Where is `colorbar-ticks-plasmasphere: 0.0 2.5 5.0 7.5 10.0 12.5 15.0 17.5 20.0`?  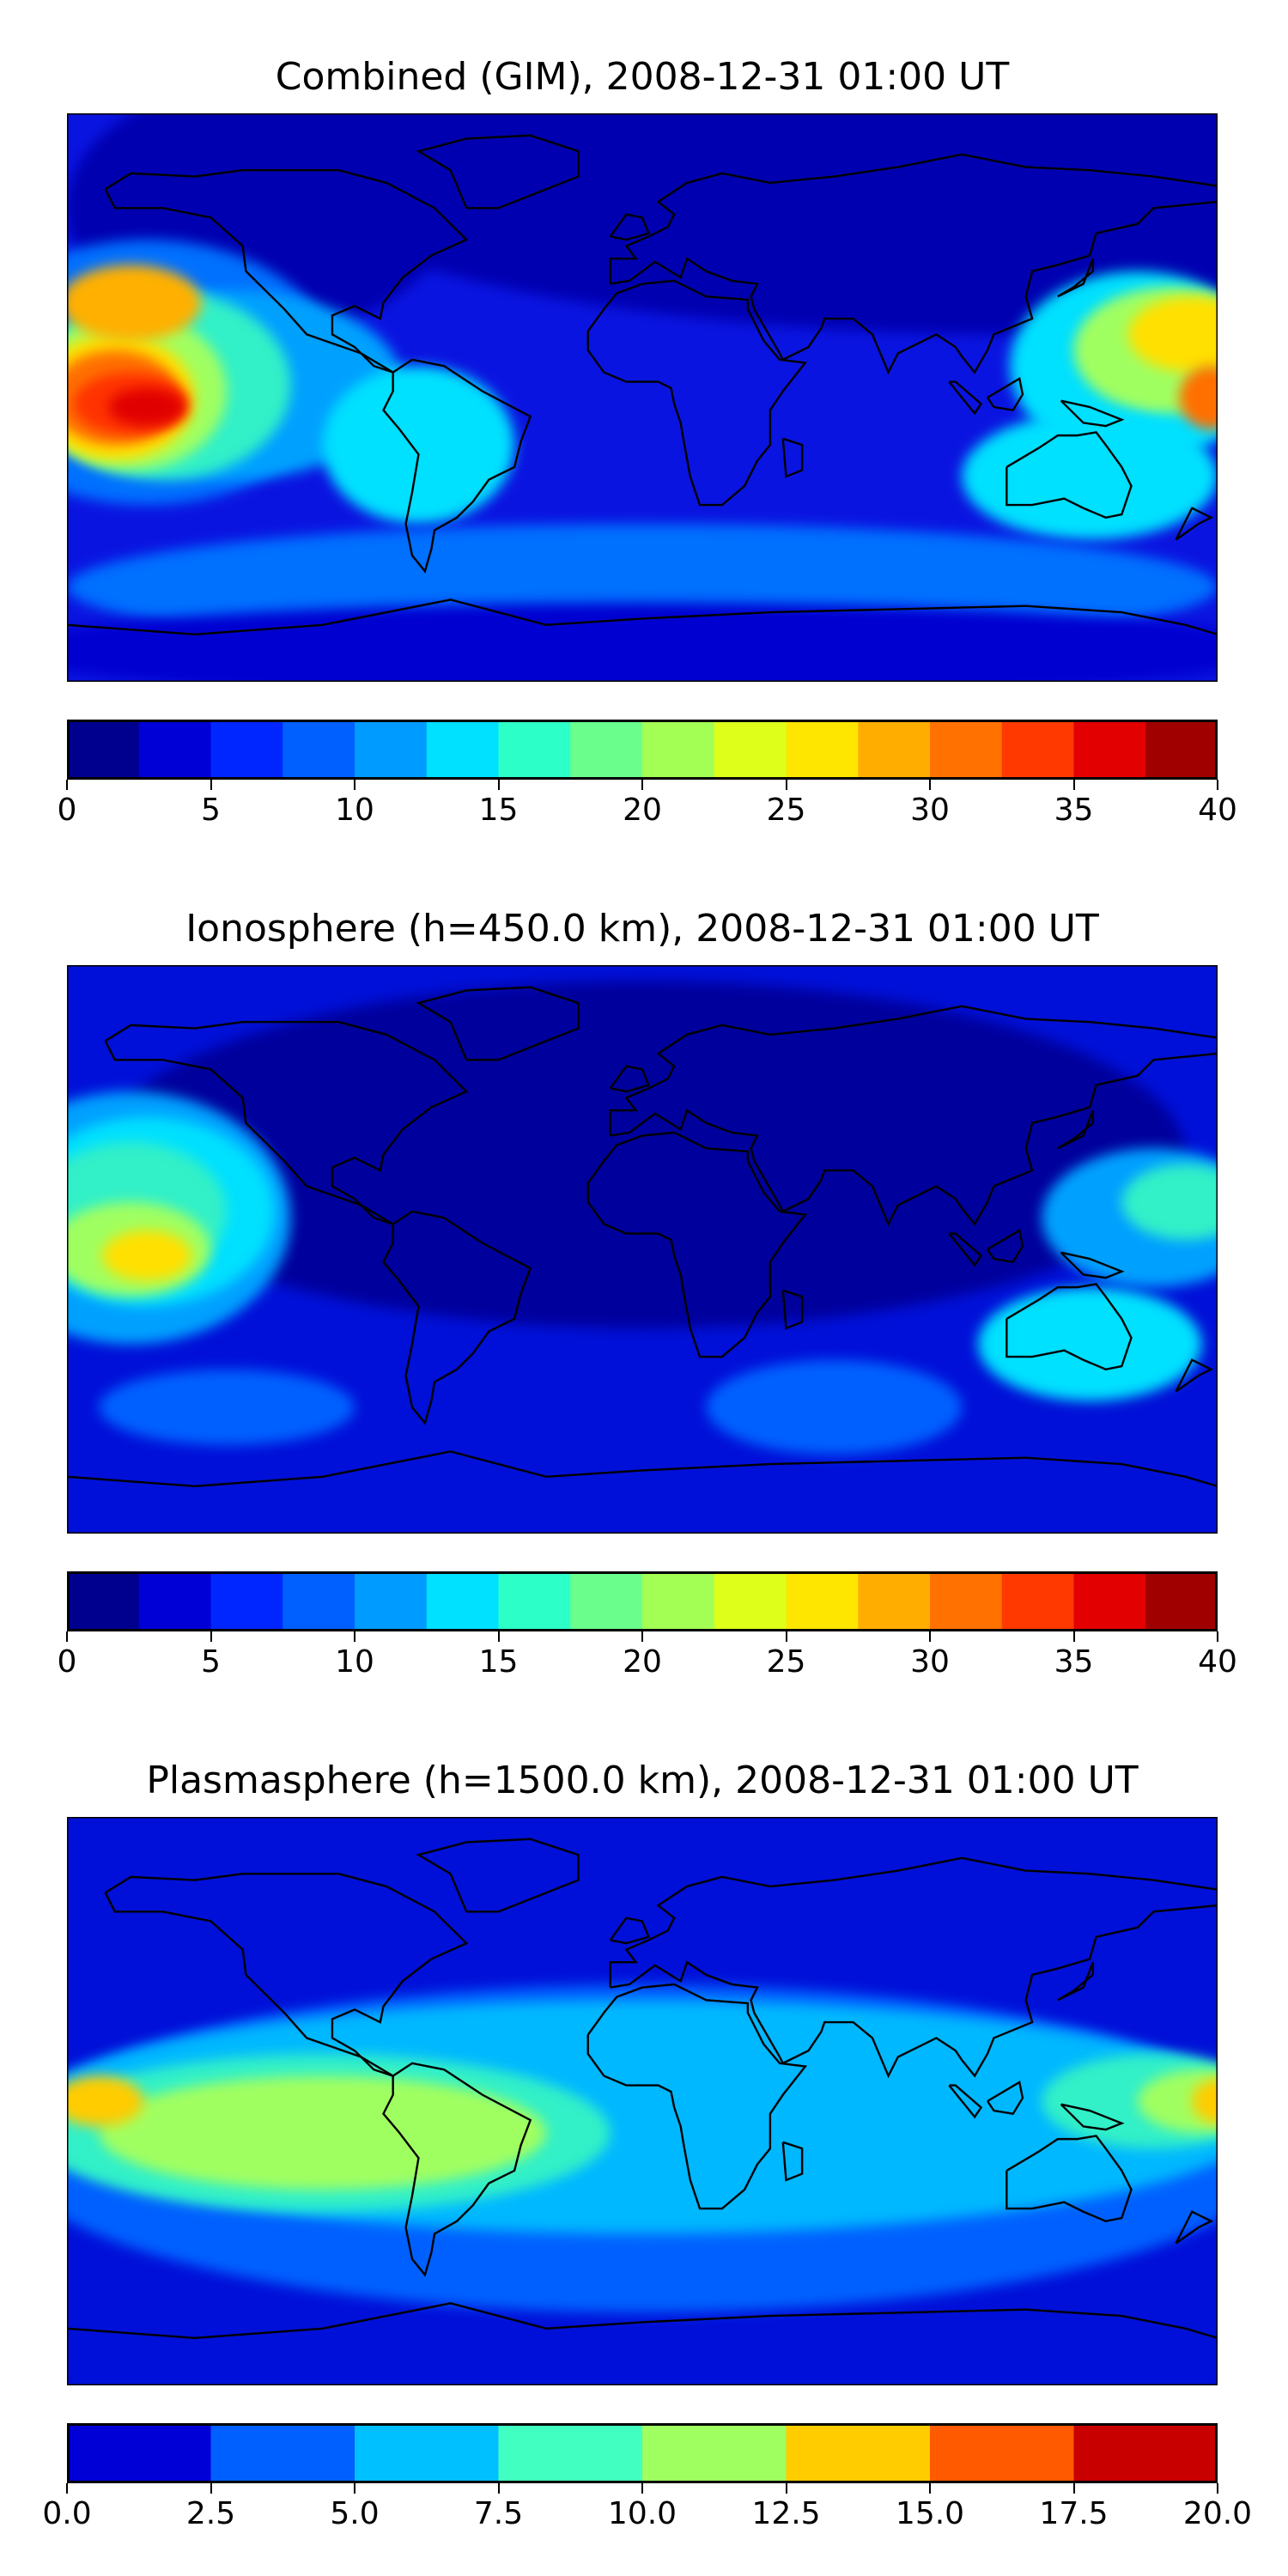 colorbar-ticks-plasmasphere: 0.0 2.5 5.0 7.5 10.0 12.5 15.0 17.5 20.0 is located at coordinates (647, 2509).